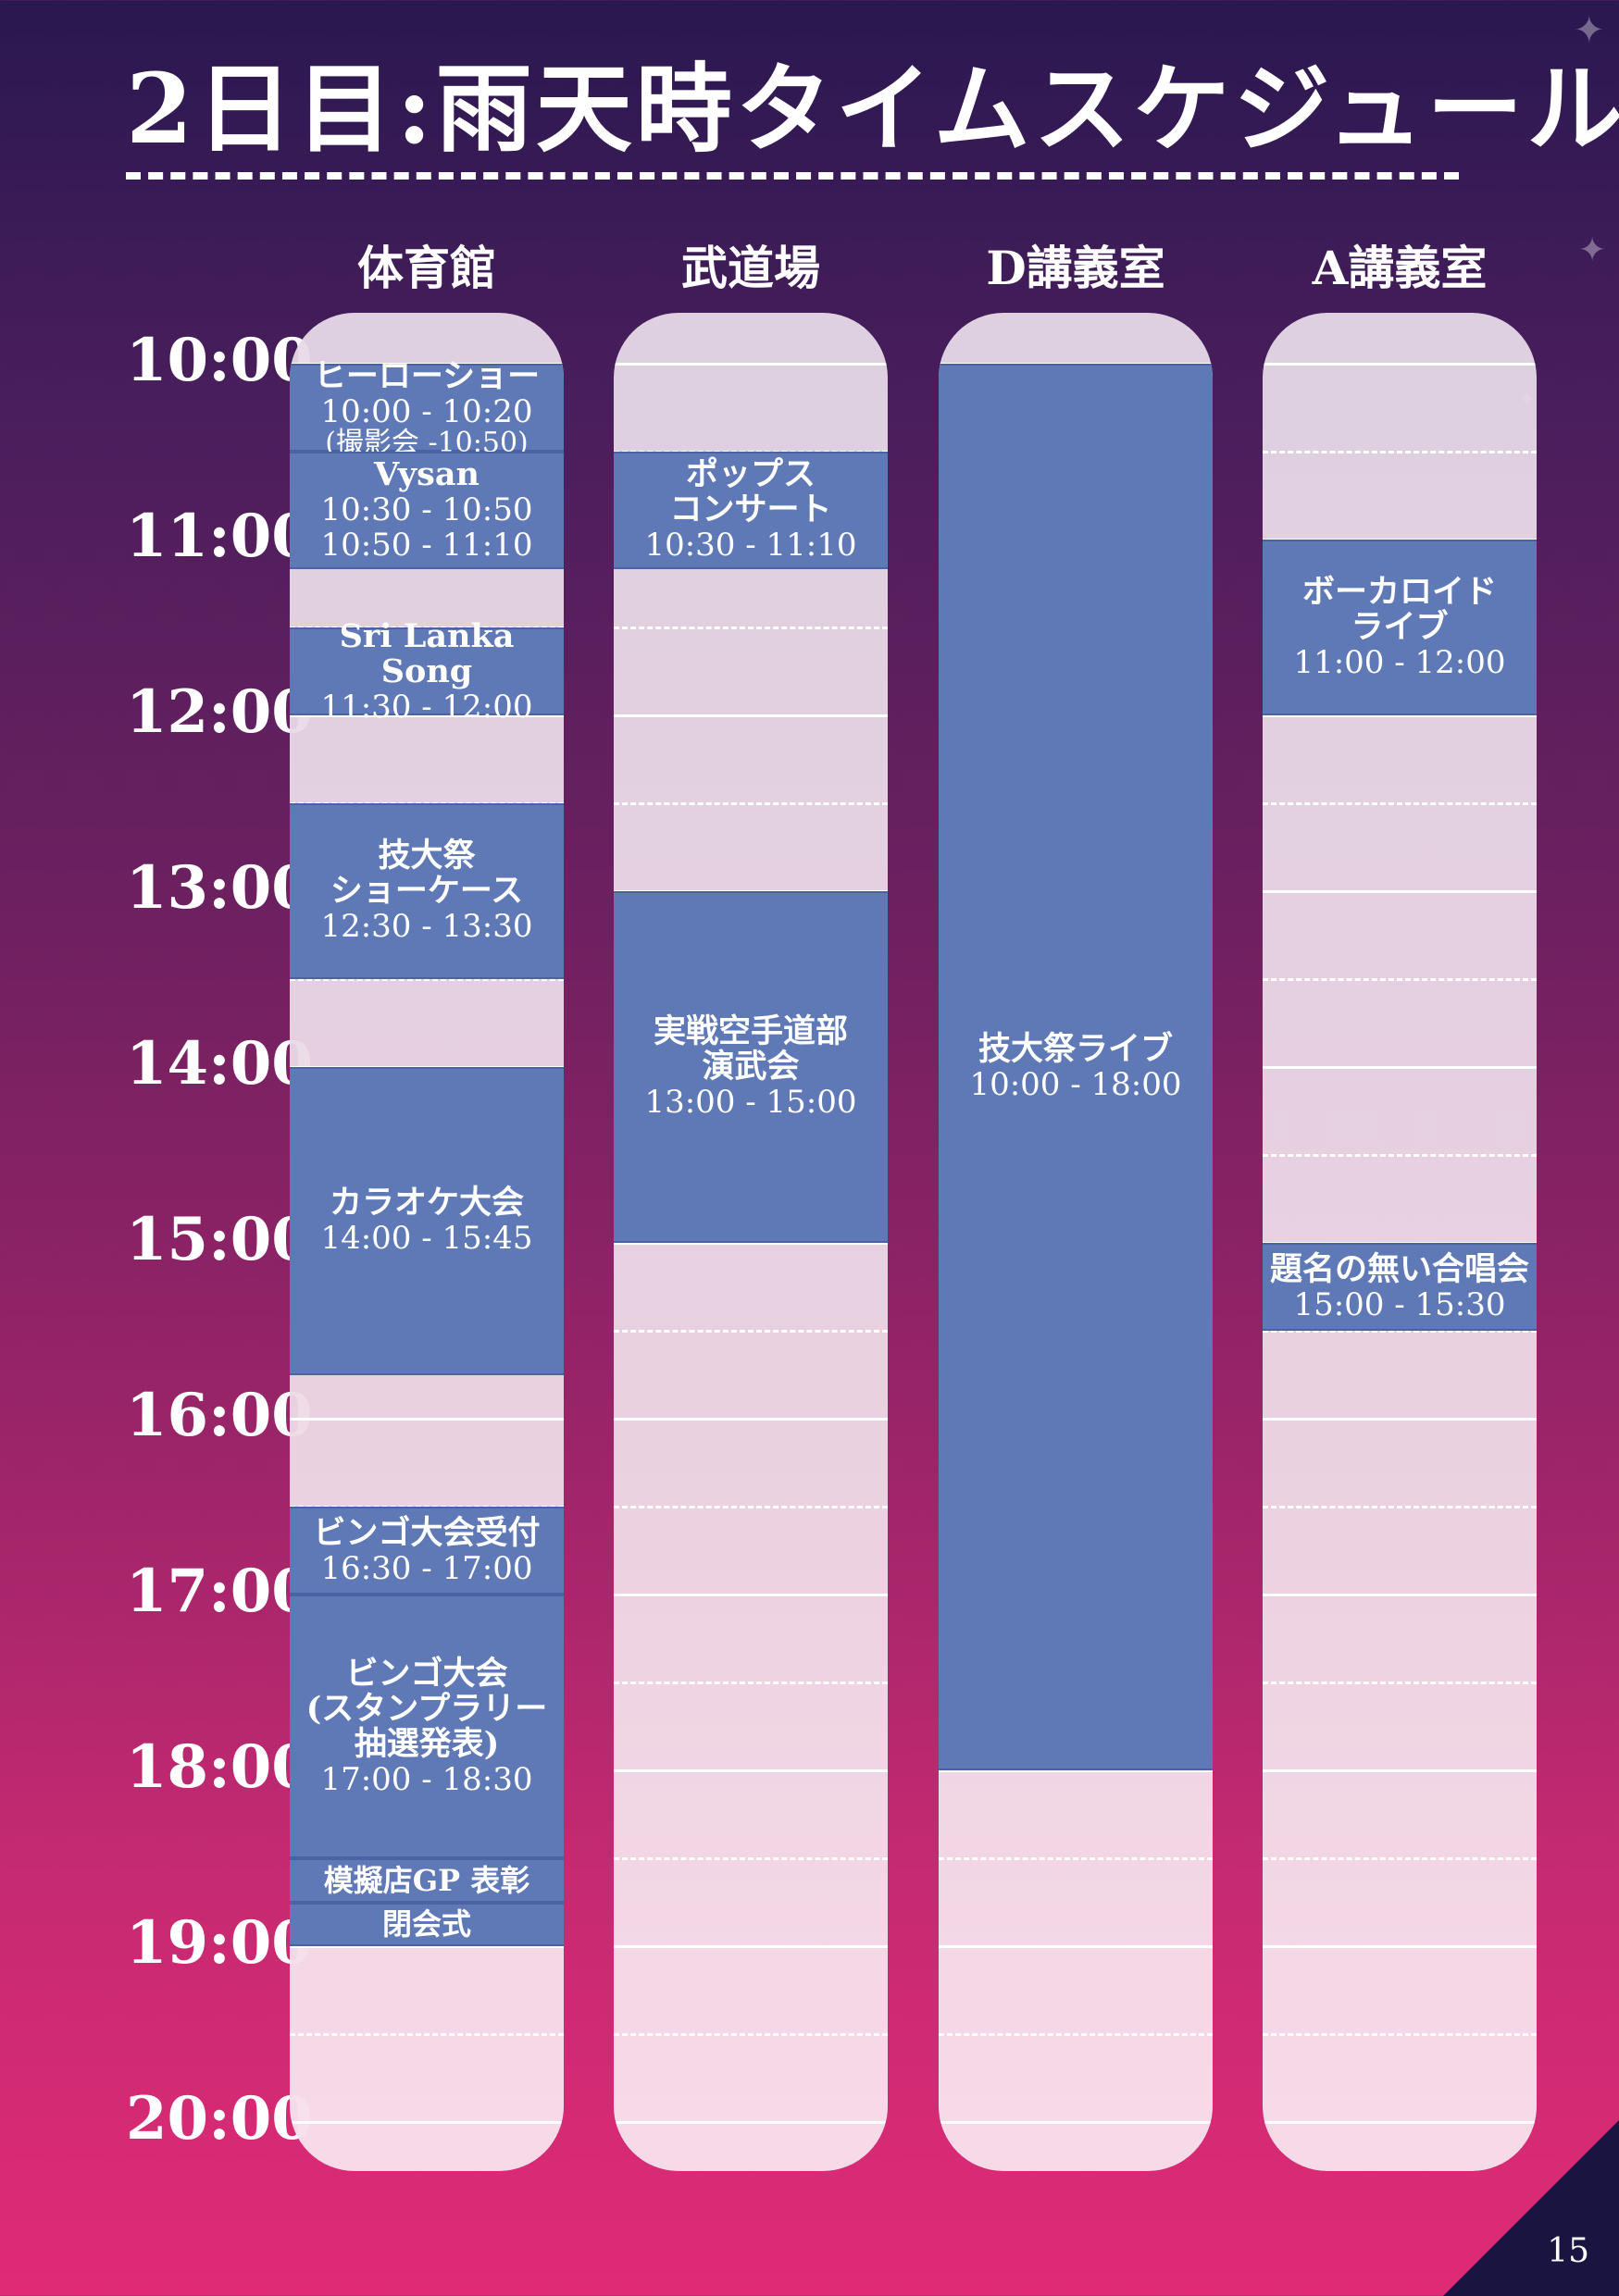  Describe the element at coordinates (751, 546) in the screenshot. I see `event-time: 10:30 - 11:10` at that location.